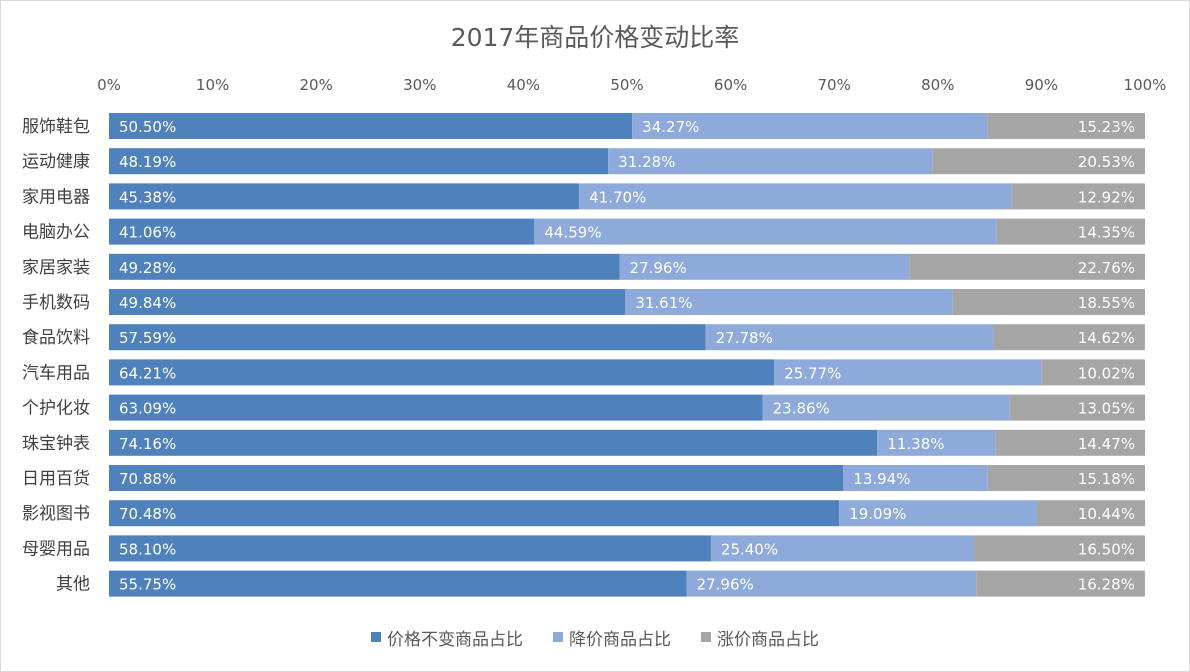 Image resolution: width=1190 pixels, height=672 pixels. I want to click on data-label: 27.78%, so click(744, 338).